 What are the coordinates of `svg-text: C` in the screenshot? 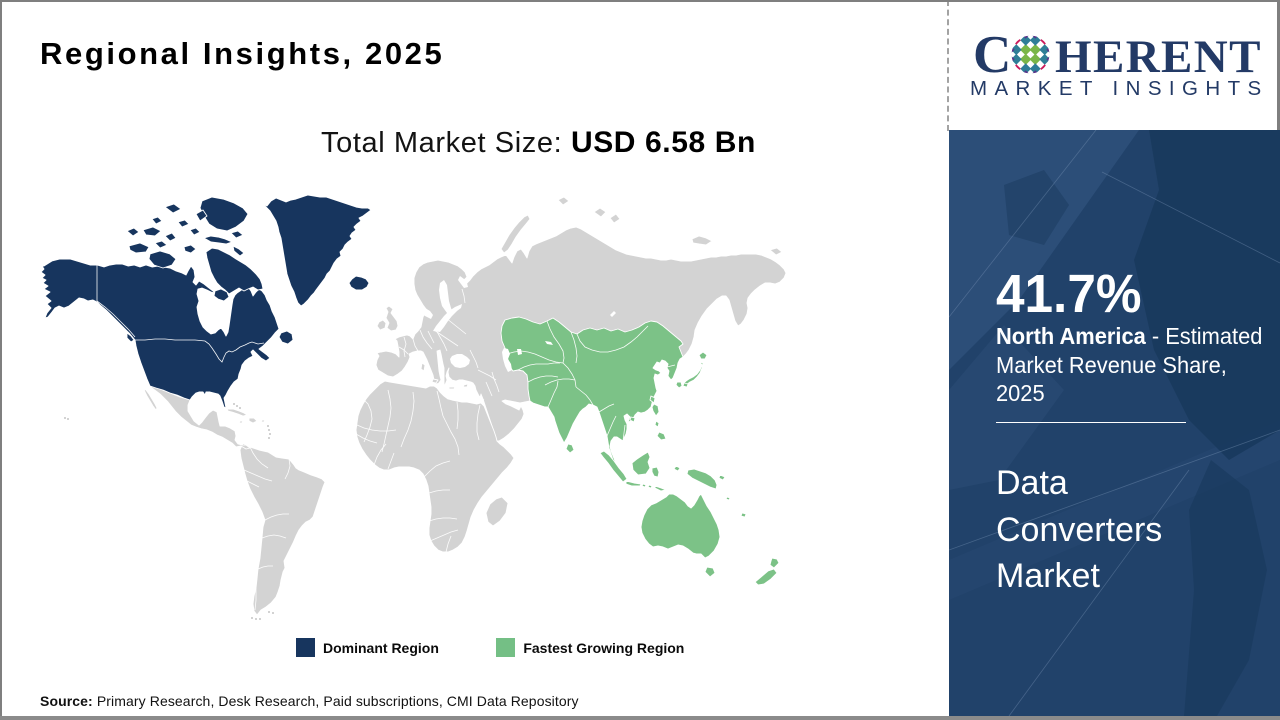 It's located at (992, 55).